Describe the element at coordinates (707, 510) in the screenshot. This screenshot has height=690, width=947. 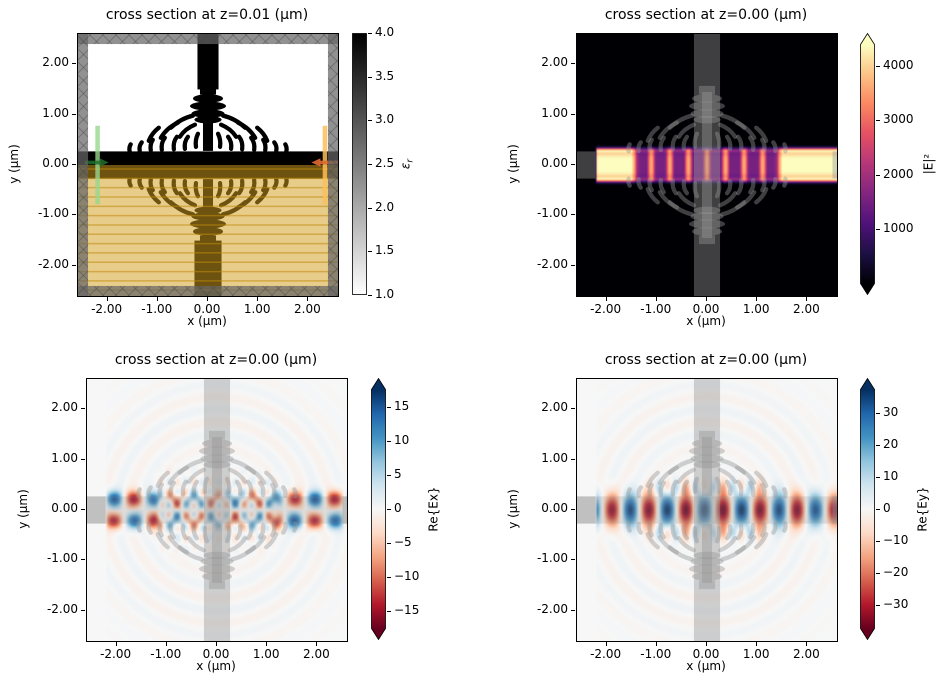
I see `ey-heatmap` at that location.